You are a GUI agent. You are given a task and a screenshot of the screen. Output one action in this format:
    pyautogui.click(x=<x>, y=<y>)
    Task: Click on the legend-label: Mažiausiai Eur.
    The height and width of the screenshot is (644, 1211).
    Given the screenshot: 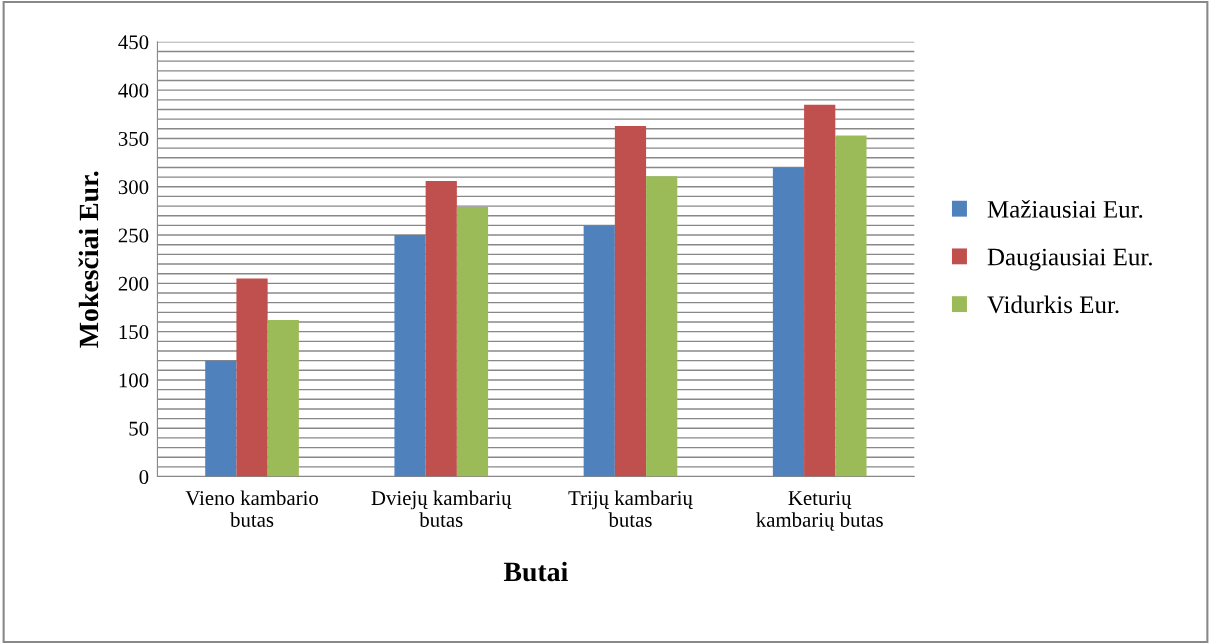 What is the action you would take?
    pyautogui.click(x=1065, y=209)
    